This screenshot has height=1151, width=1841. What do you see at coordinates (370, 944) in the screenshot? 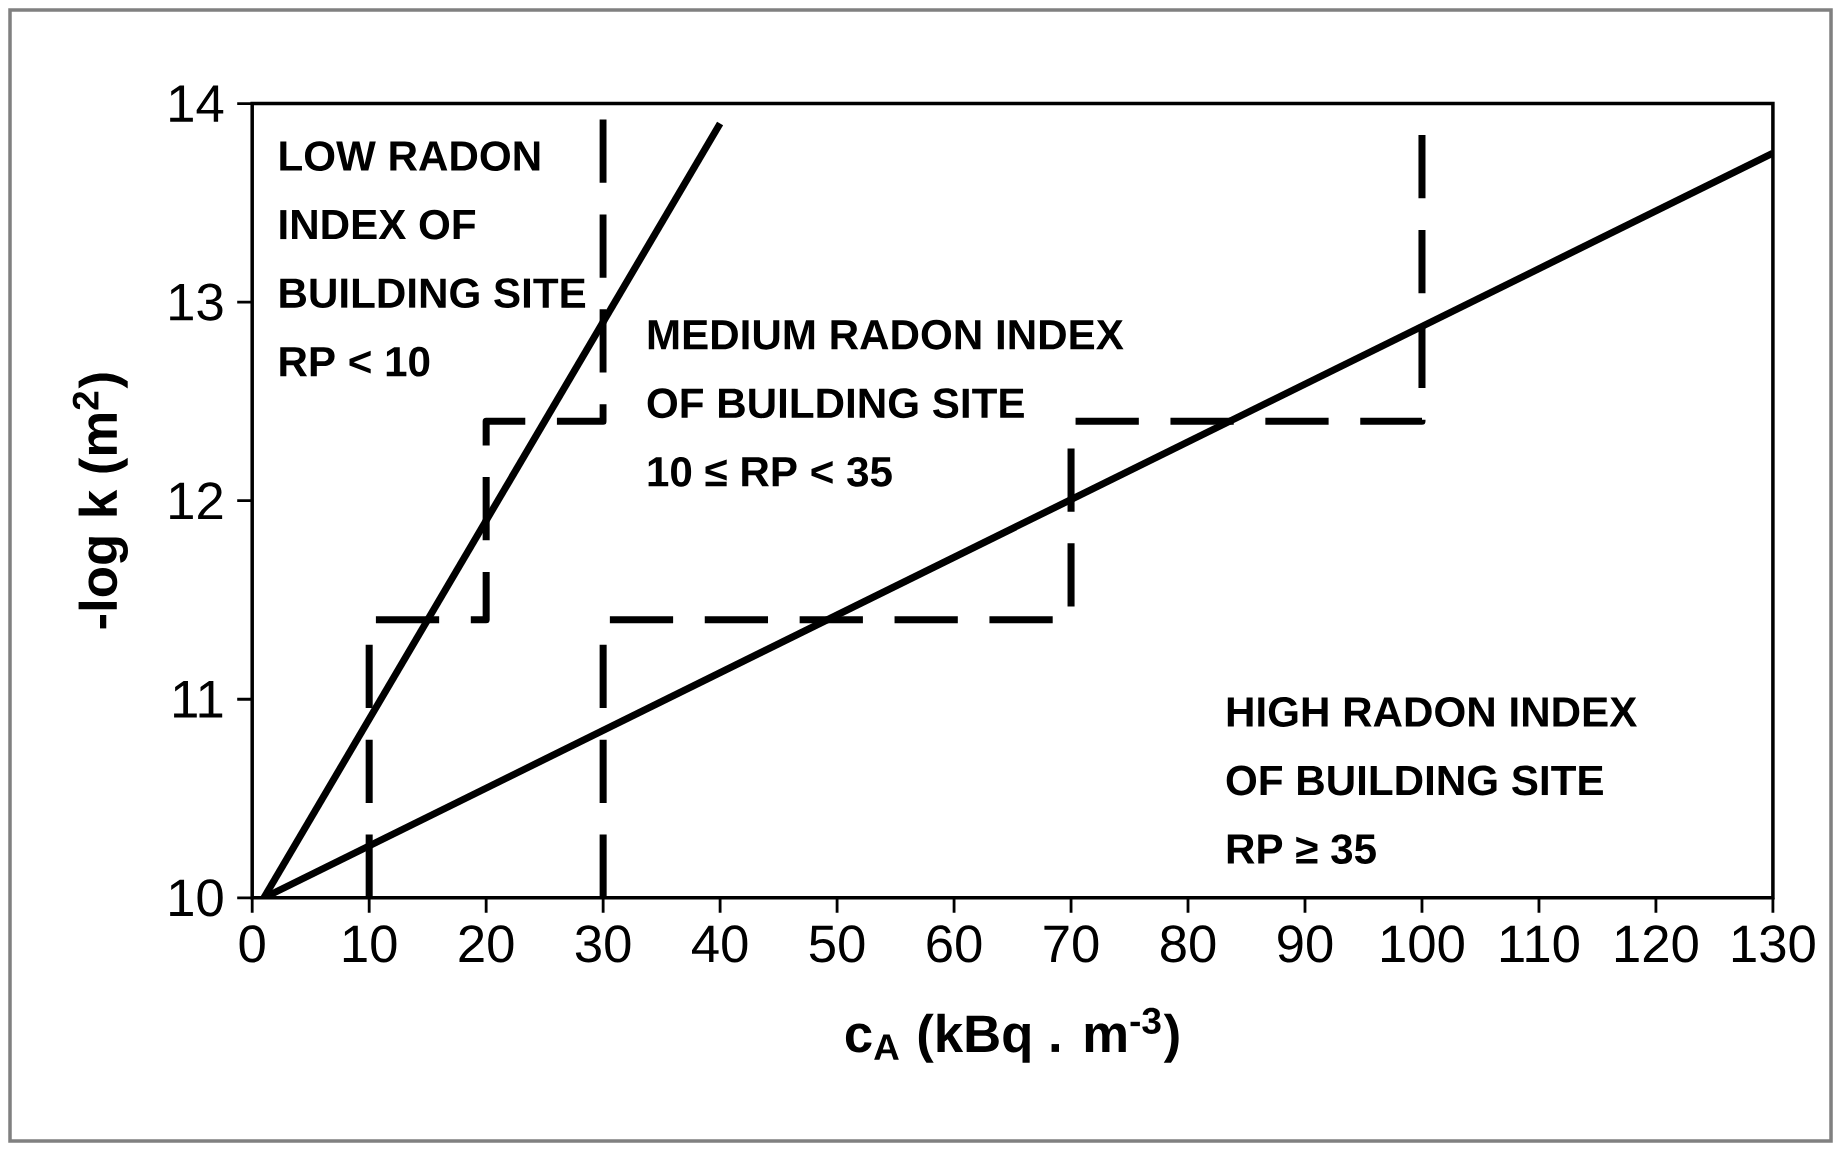
I see `x-tick-label: 10` at bounding box center [370, 944].